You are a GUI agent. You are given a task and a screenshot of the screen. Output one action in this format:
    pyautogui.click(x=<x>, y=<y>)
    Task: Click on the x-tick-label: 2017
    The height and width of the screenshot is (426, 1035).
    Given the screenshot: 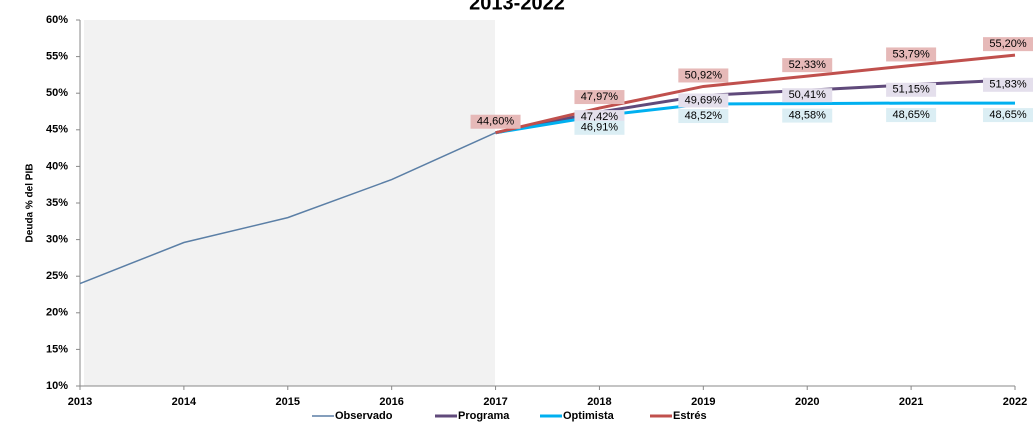 What is the action you would take?
    pyautogui.click(x=495, y=402)
    